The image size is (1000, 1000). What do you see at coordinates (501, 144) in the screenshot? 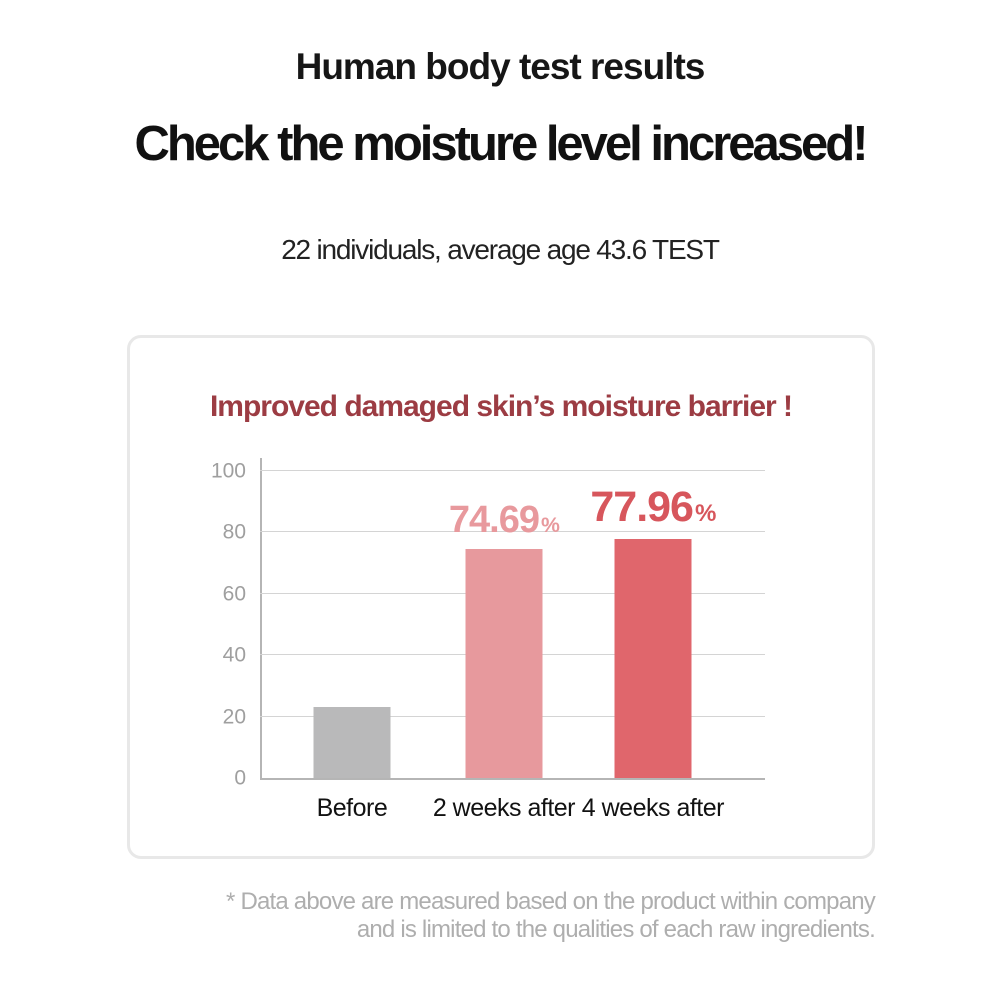
I see `page-headline: Check the moisture level increased!` at bounding box center [501, 144].